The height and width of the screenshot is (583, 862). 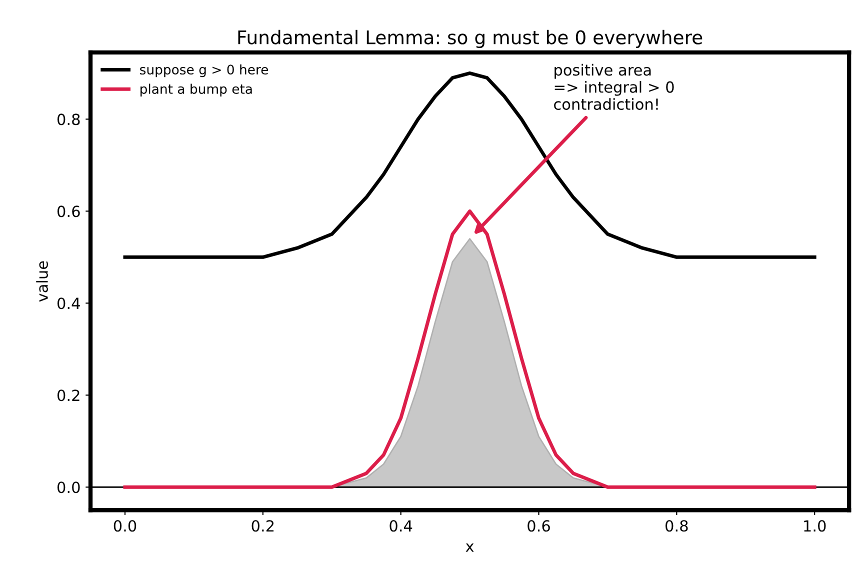 What do you see at coordinates (69, 212) in the screenshot?
I see `y-tick-label: 0.6` at bounding box center [69, 212].